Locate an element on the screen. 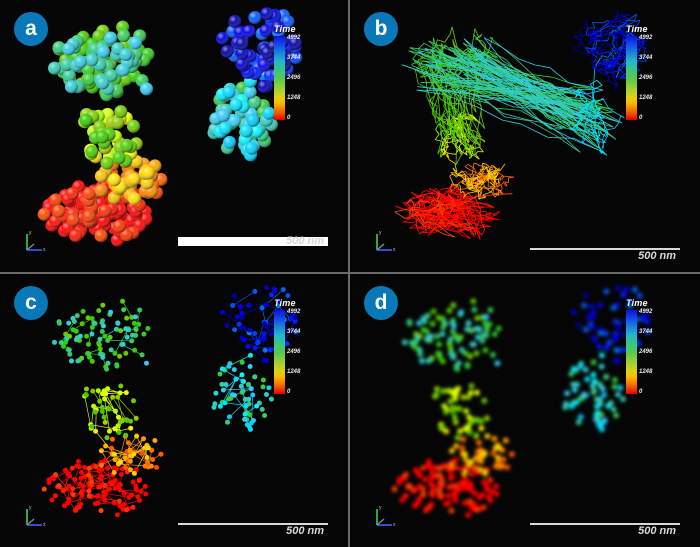 The height and width of the screenshot is (547, 700). colorbar-tick: 0 is located at coordinates (289, 392).